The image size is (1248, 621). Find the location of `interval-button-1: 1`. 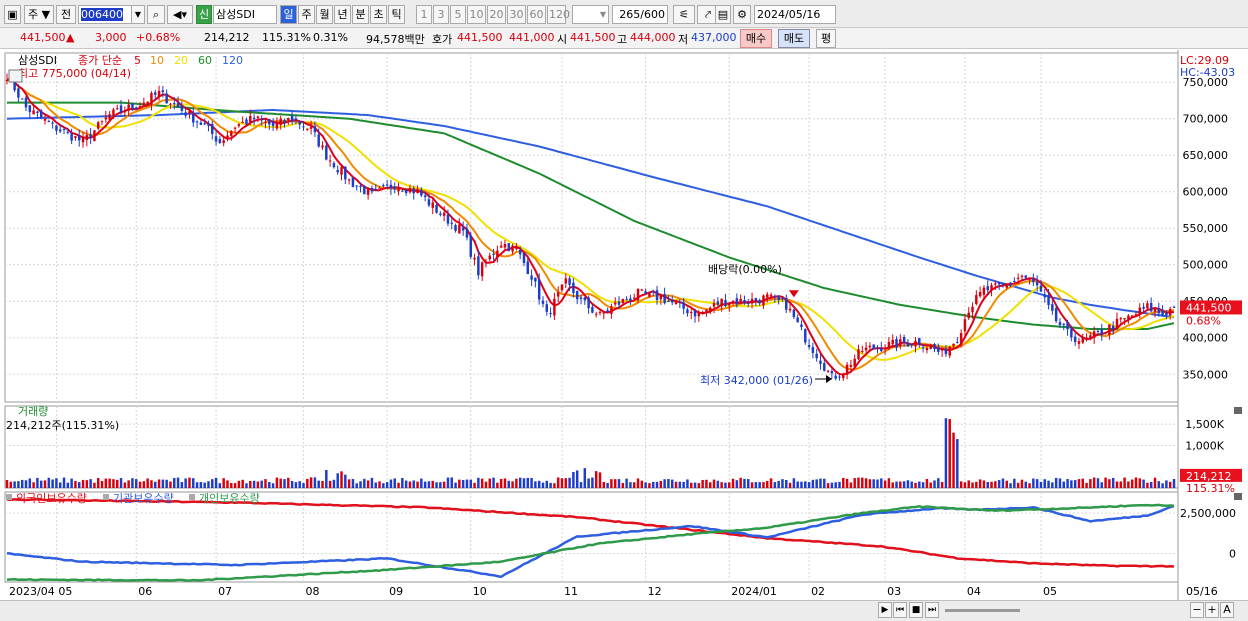

interval-button-1: 1 is located at coordinates (424, 14).